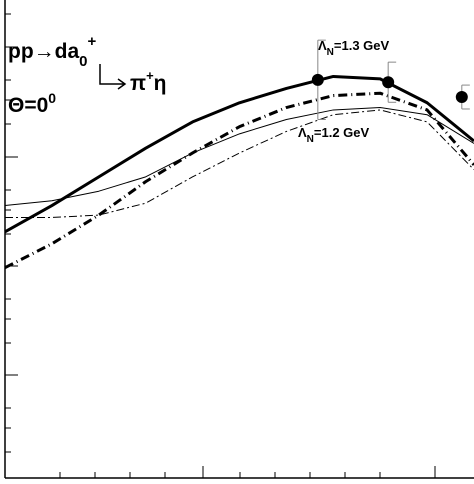 The image size is (474, 484). I want to click on lambda-13-label: ΛN=1.3 GeV, so click(354, 48).